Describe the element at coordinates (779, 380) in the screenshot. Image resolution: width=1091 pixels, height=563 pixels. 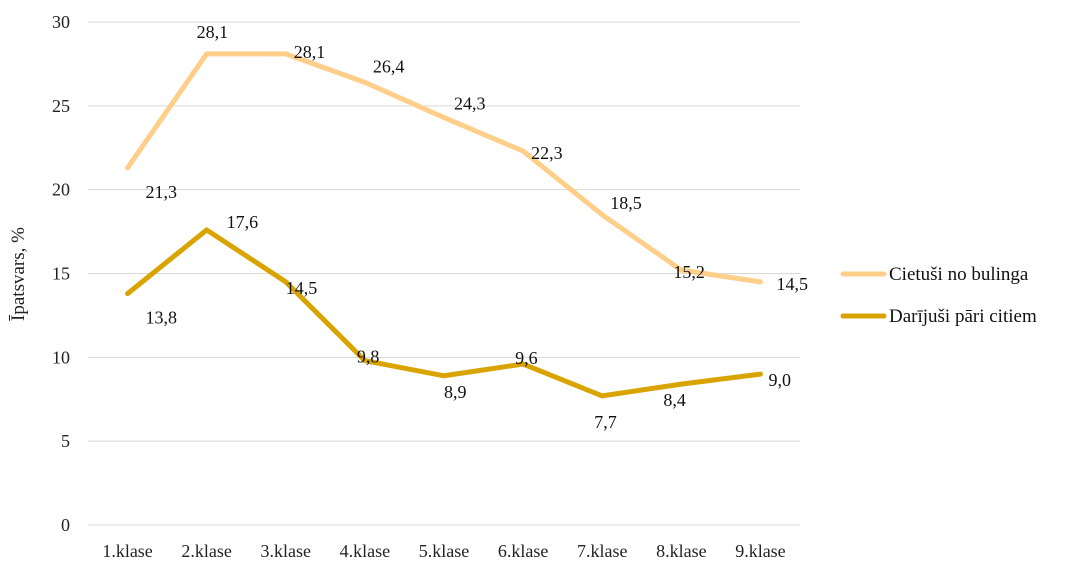
I see `data-label: 9,0` at that location.